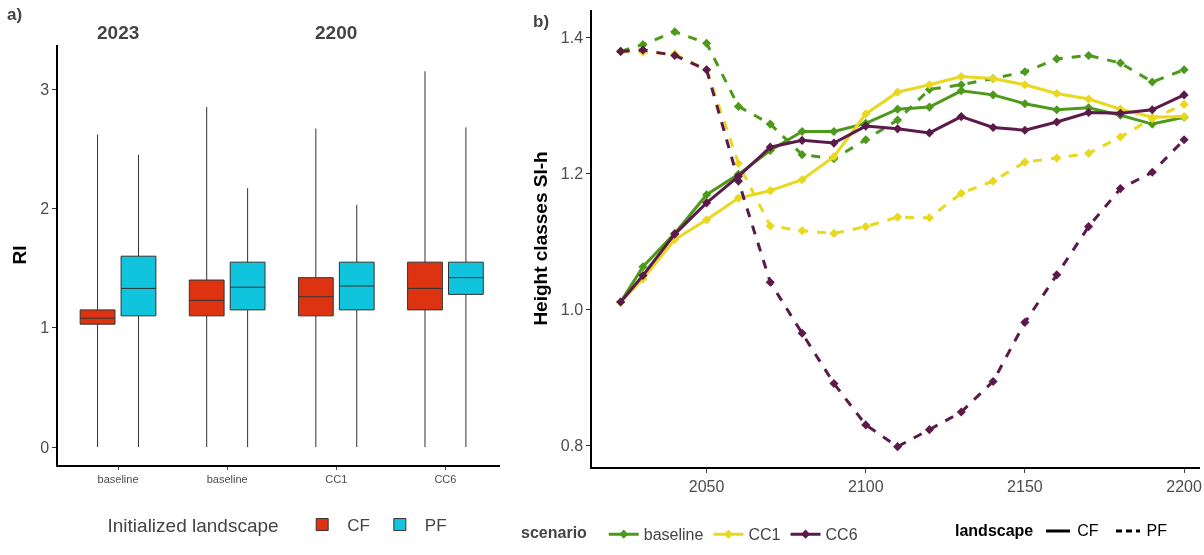  I want to click on x-tick-label: 2050, so click(706, 486).